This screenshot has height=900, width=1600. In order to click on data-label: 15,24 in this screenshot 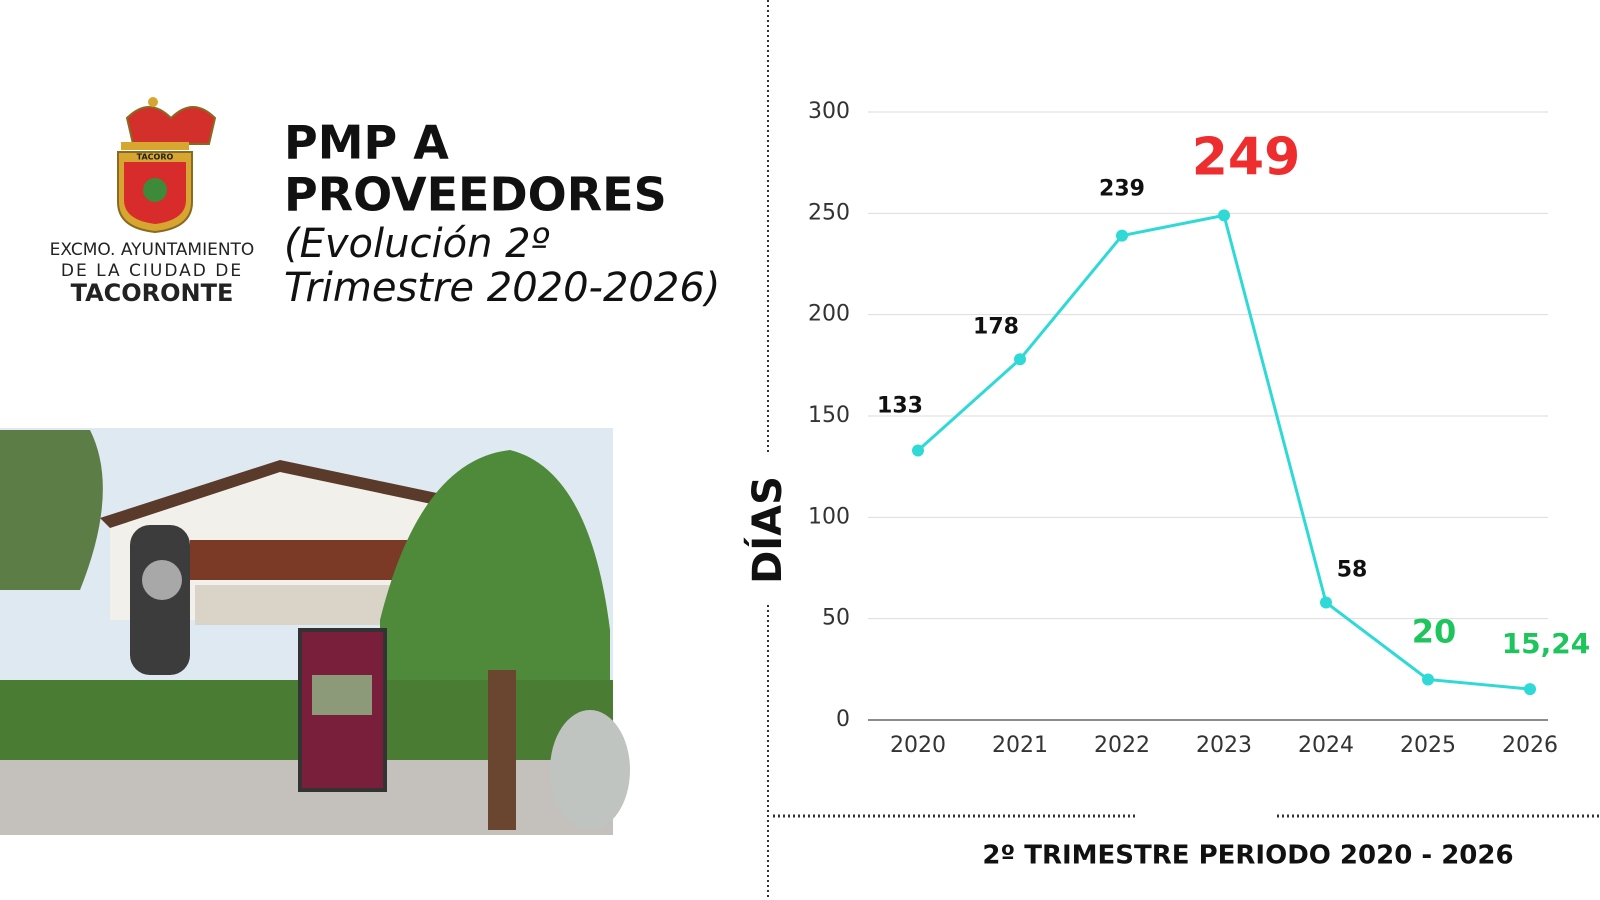, I will do `click(1546, 643)`.